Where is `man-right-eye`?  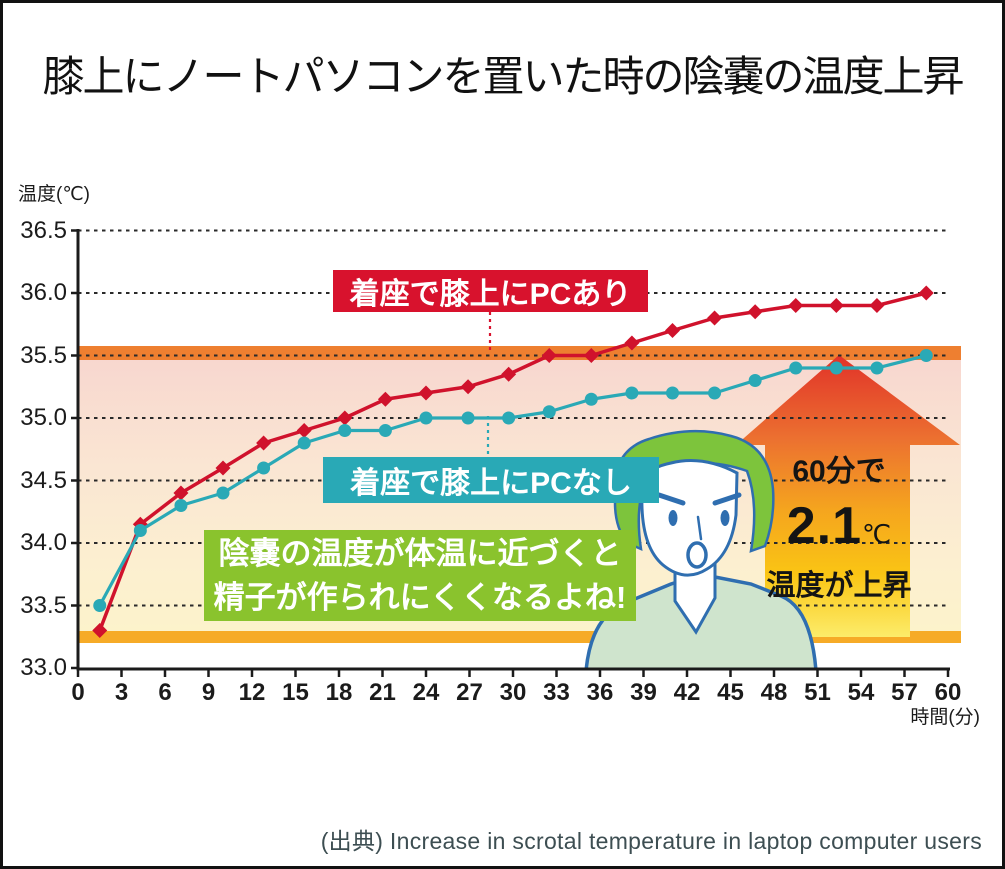 man-right-eye is located at coordinates (725, 518).